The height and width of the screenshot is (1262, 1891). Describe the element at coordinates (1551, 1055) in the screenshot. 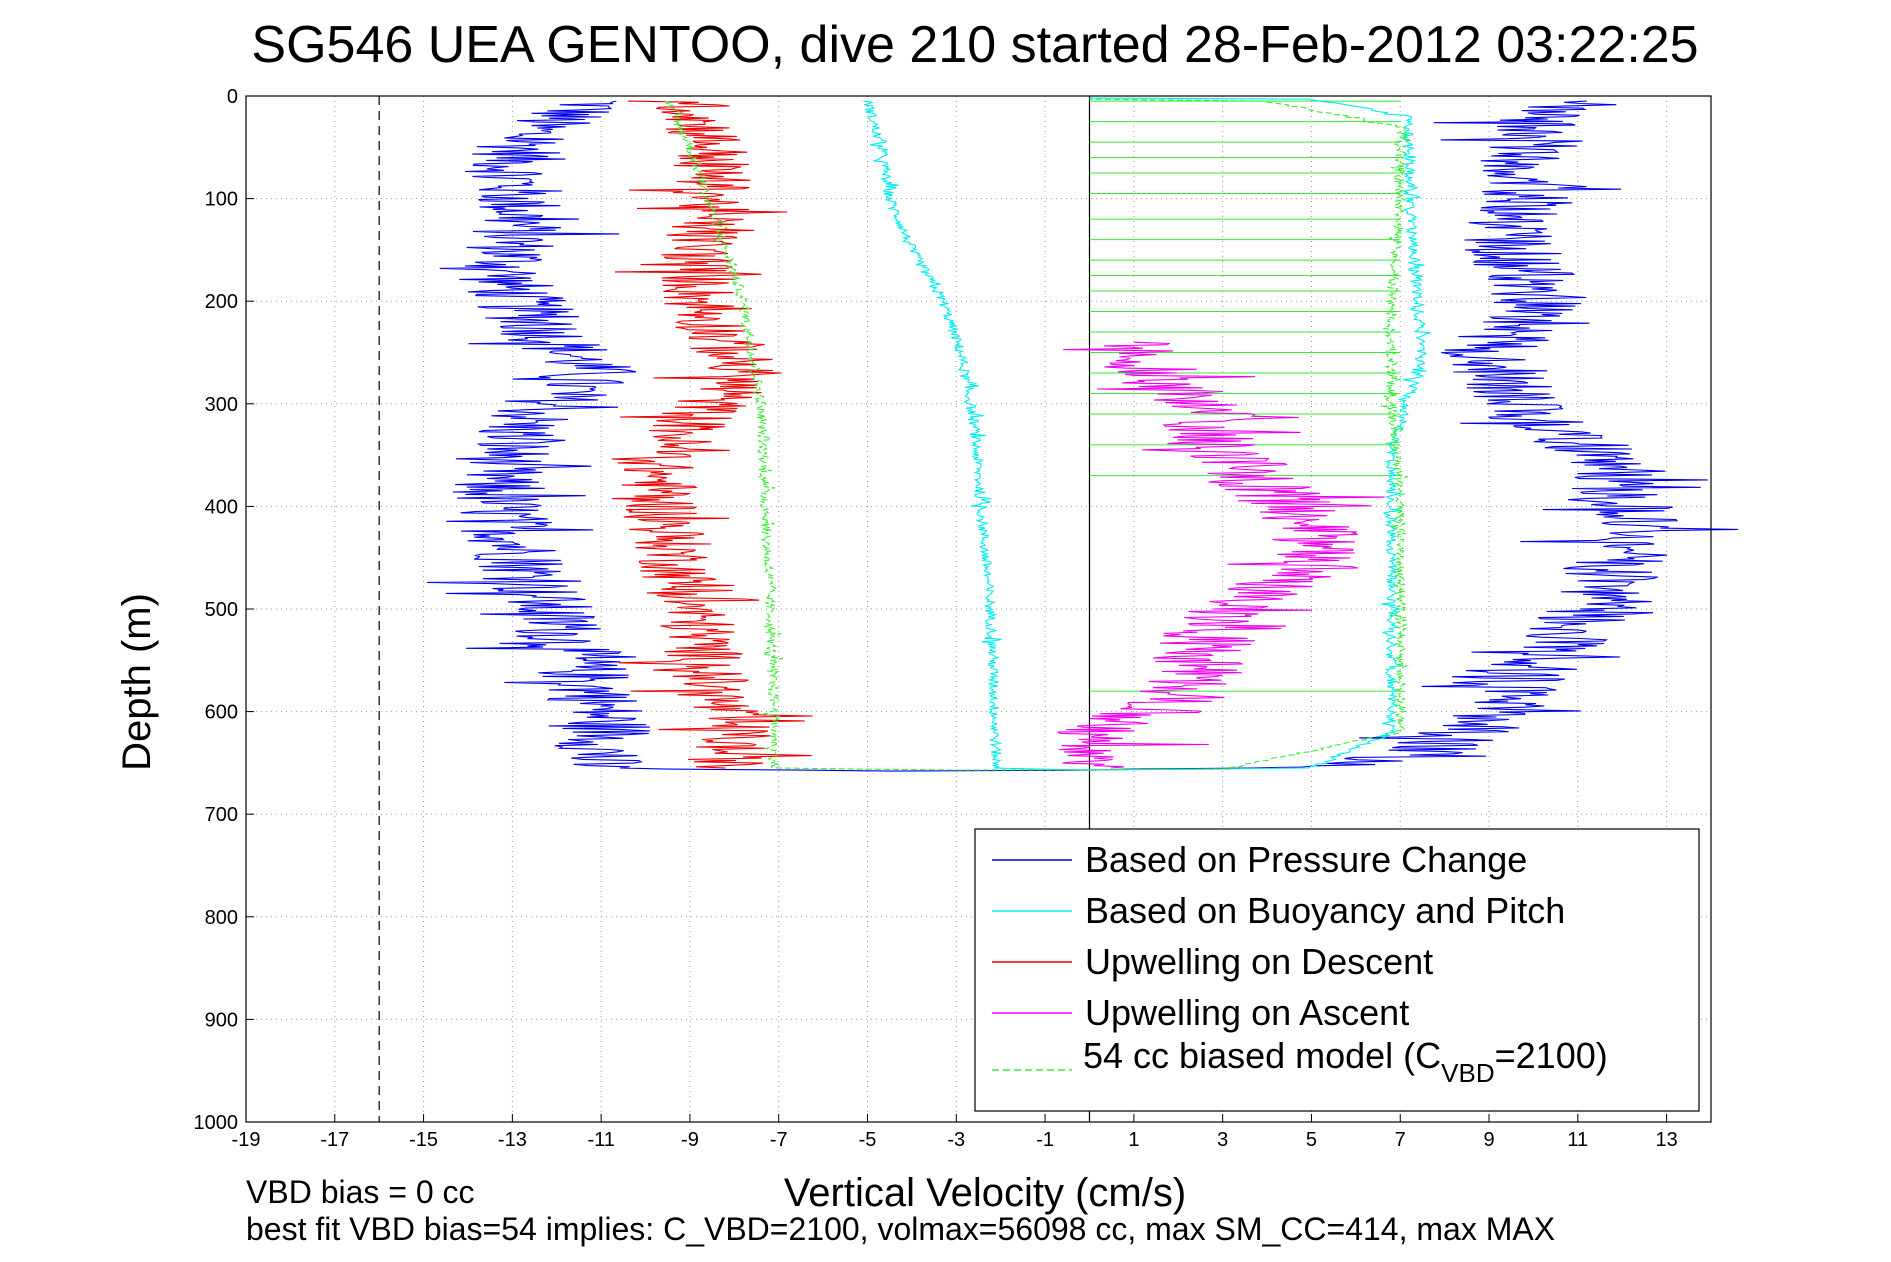

I see `legend-label-model-tail: =2100)` at that location.